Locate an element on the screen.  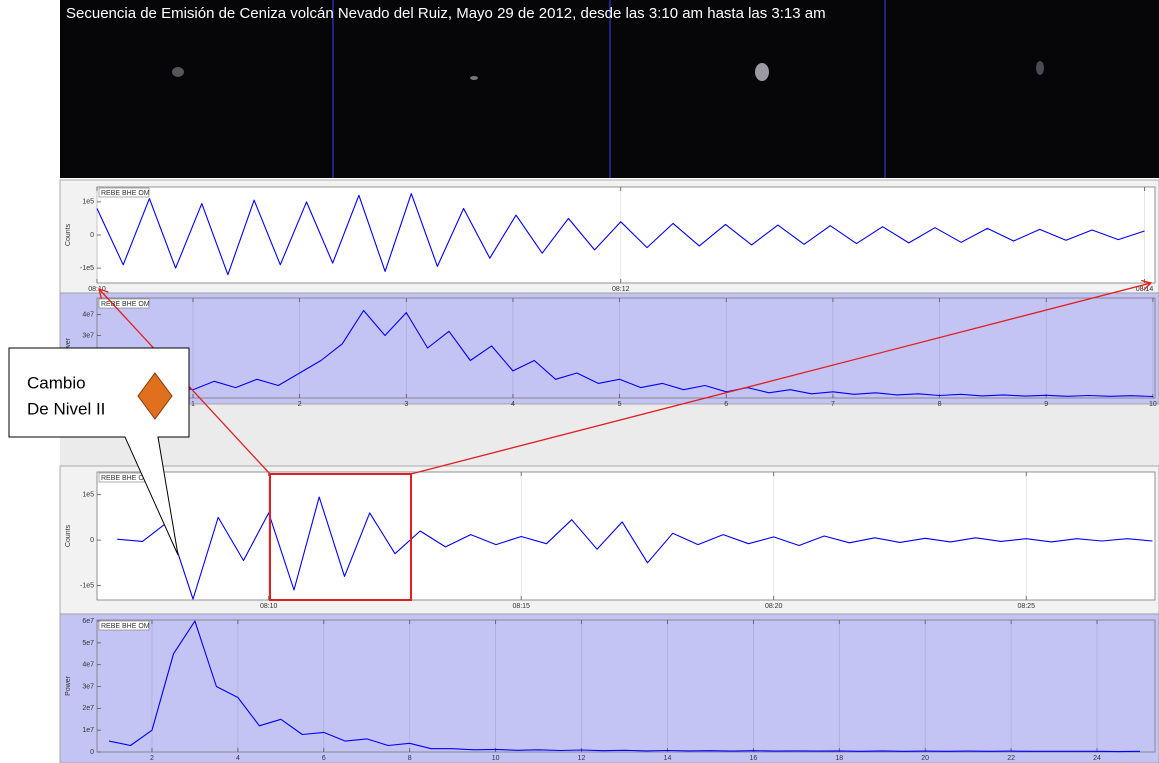
x-tick-label: 1 is located at coordinates (193, 404).